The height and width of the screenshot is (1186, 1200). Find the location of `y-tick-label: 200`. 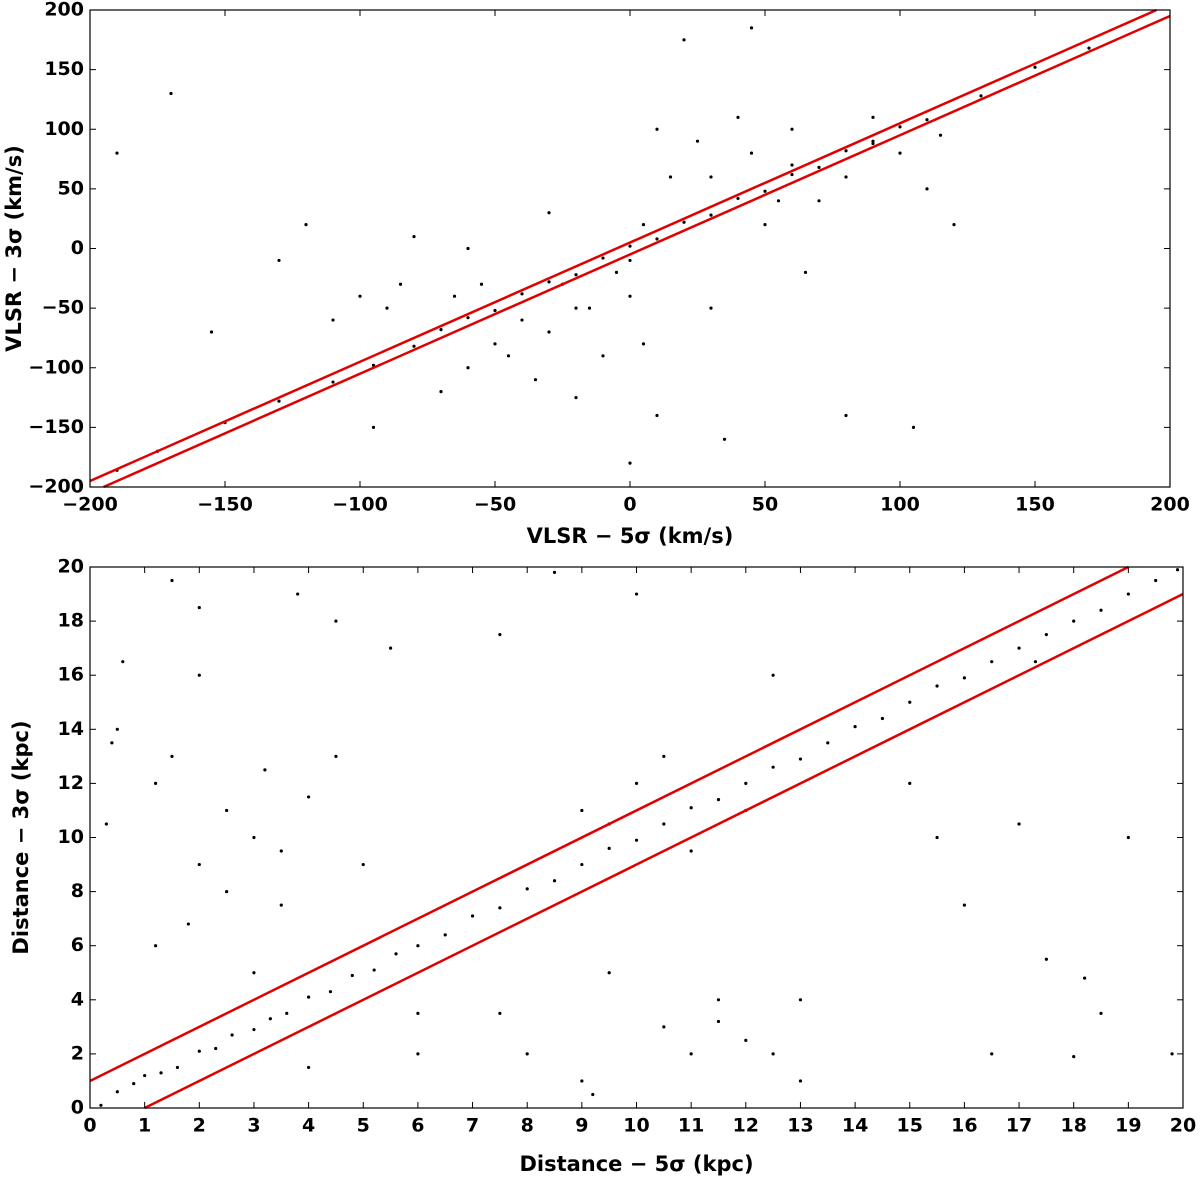

y-tick-label: 200 is located at coordinates (64, 10).